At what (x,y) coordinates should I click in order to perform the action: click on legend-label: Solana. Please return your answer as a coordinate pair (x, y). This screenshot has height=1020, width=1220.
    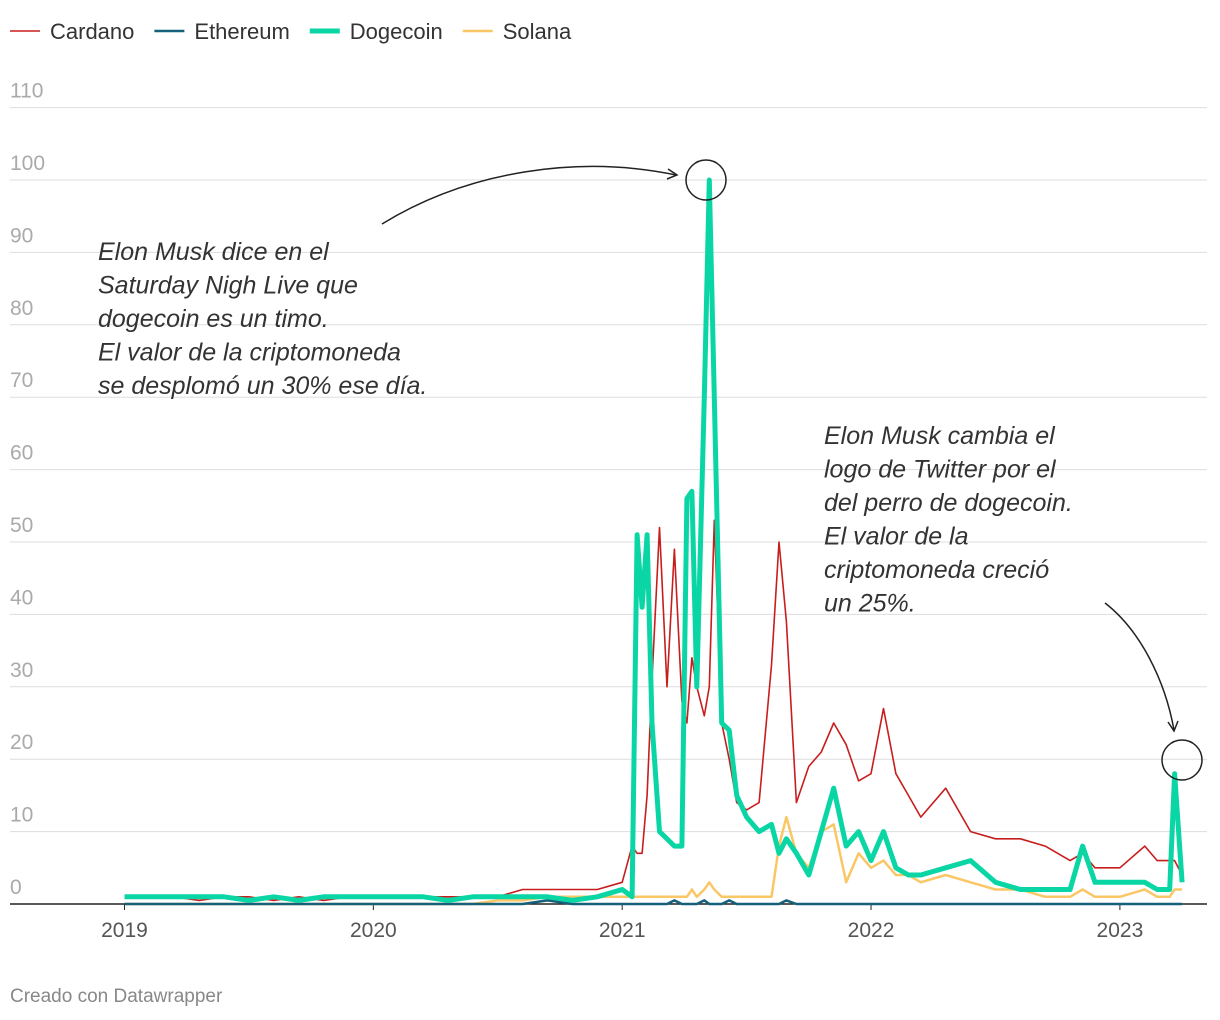
    Looking at the image, I should click on (537, 31).